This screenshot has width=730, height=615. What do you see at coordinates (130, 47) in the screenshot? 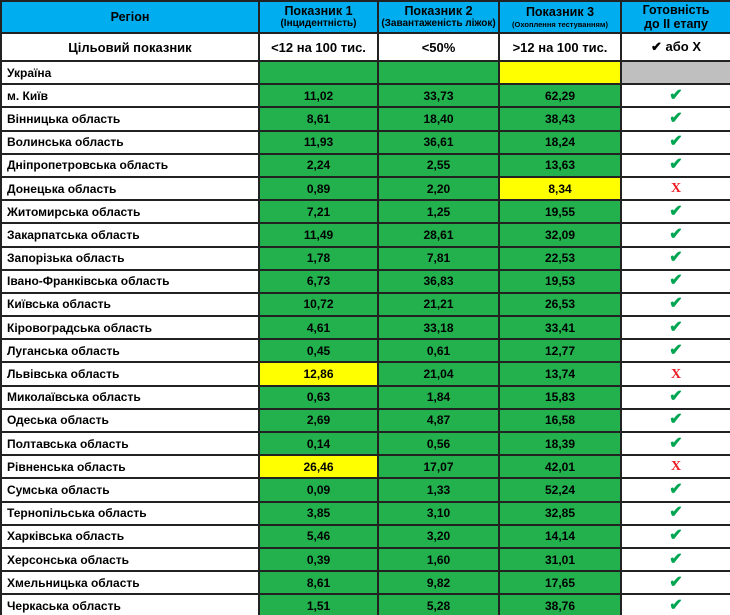
I see `target-row-label: Цільовий показник` at bounding box center [130, 47].